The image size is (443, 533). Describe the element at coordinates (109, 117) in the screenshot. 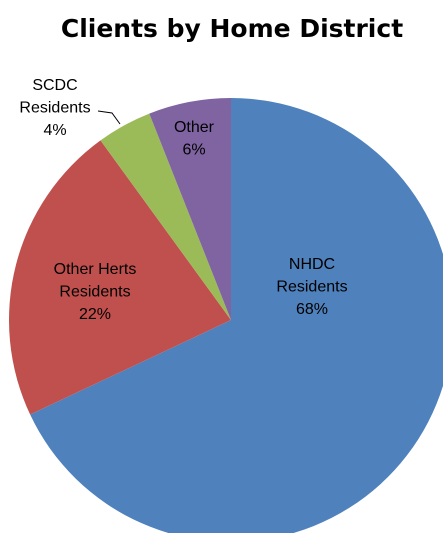

I see `leader-line` at that location.